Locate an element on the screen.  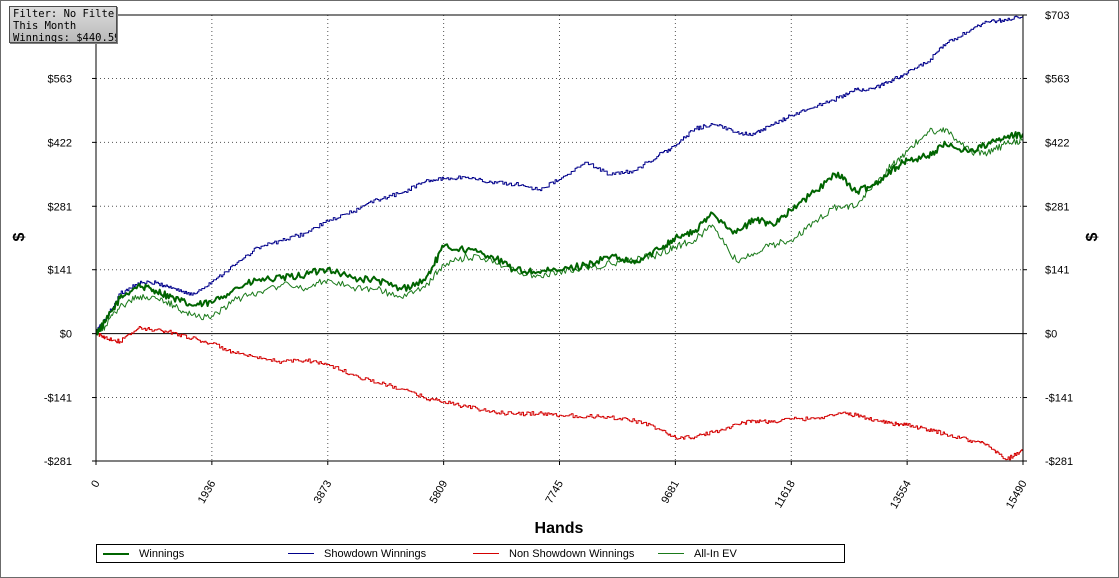
y-axis-title-right: $ is located at coordinates (1092, 236).